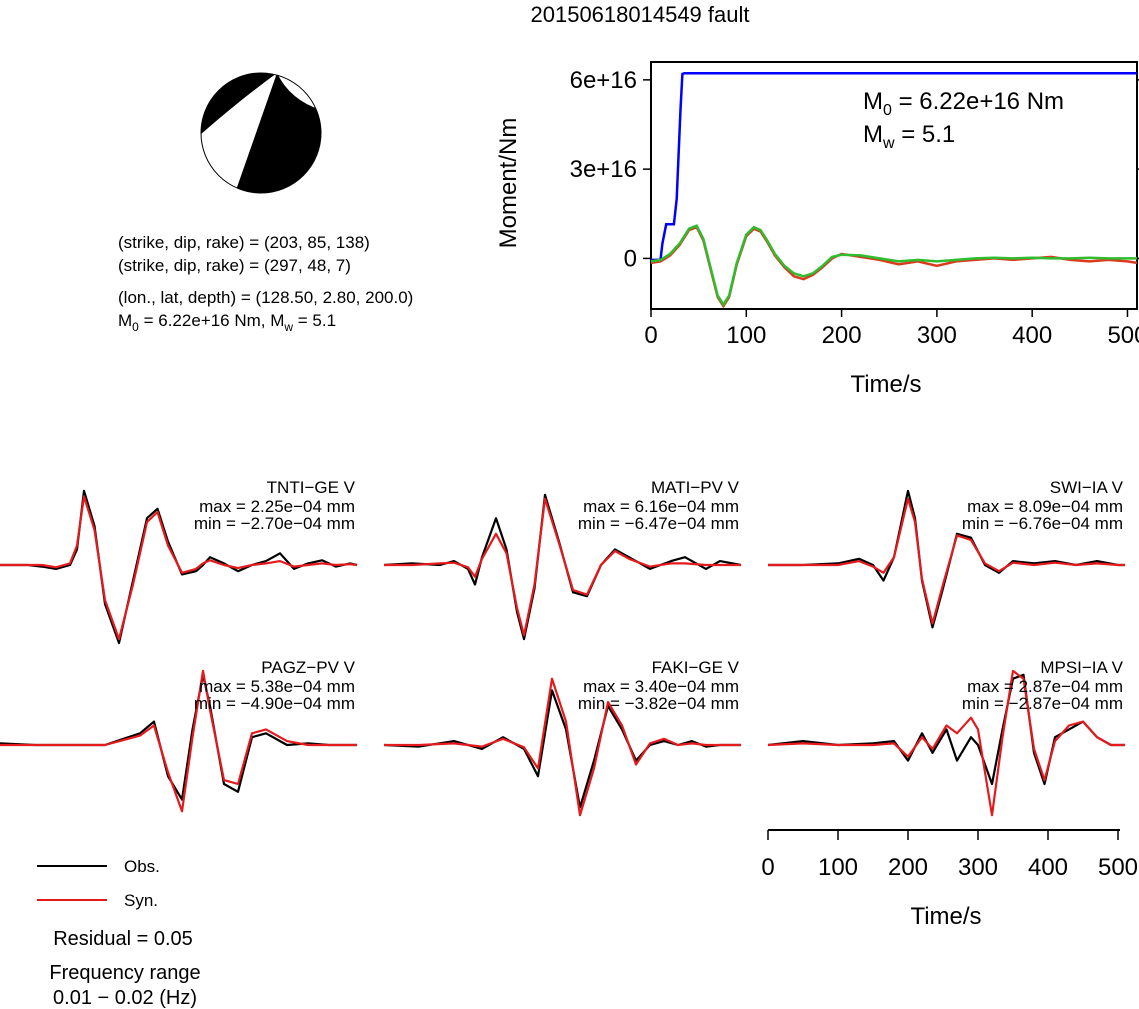  What do you see at coordinates (937, 335) in the screenshot?
I see `moment-x-tick-label: 300` at bounding box center [937, 335].